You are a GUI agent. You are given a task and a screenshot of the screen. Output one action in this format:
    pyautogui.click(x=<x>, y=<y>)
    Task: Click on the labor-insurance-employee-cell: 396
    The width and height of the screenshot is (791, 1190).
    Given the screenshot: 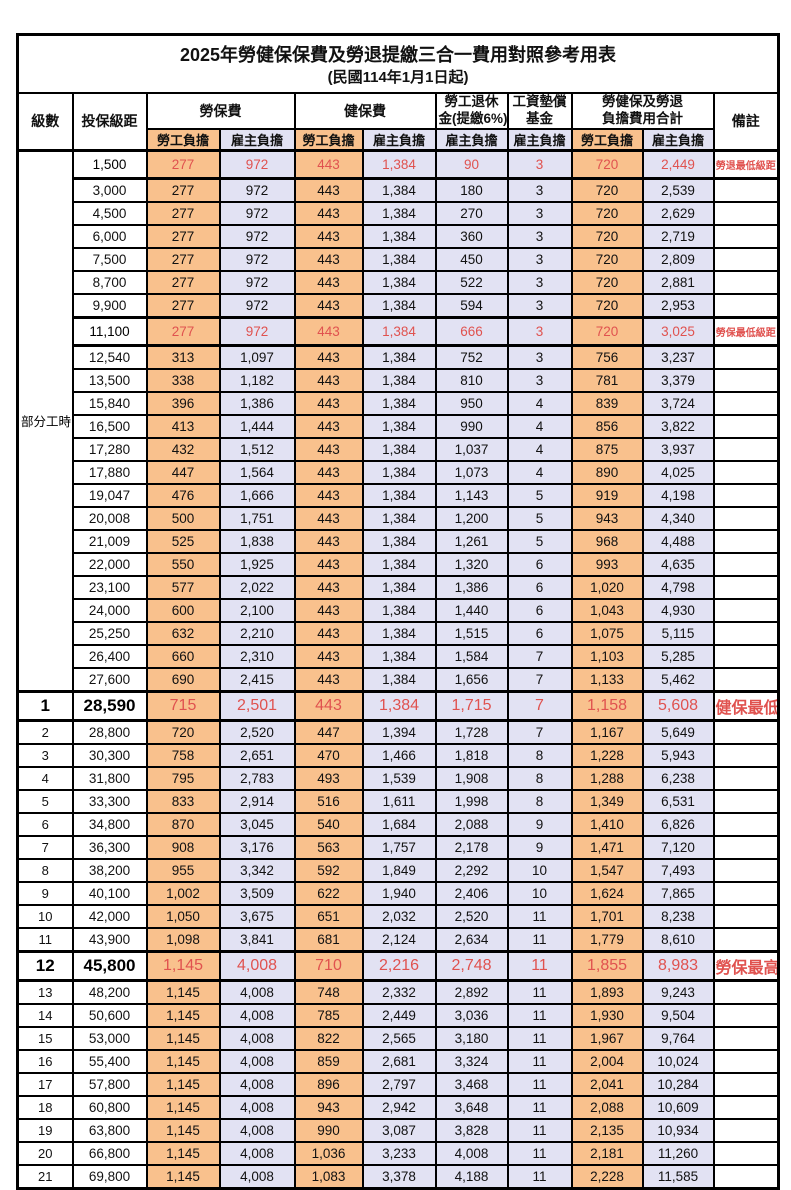 What is the action you would take?
    pyautogui.click(x=183, y=403)
    